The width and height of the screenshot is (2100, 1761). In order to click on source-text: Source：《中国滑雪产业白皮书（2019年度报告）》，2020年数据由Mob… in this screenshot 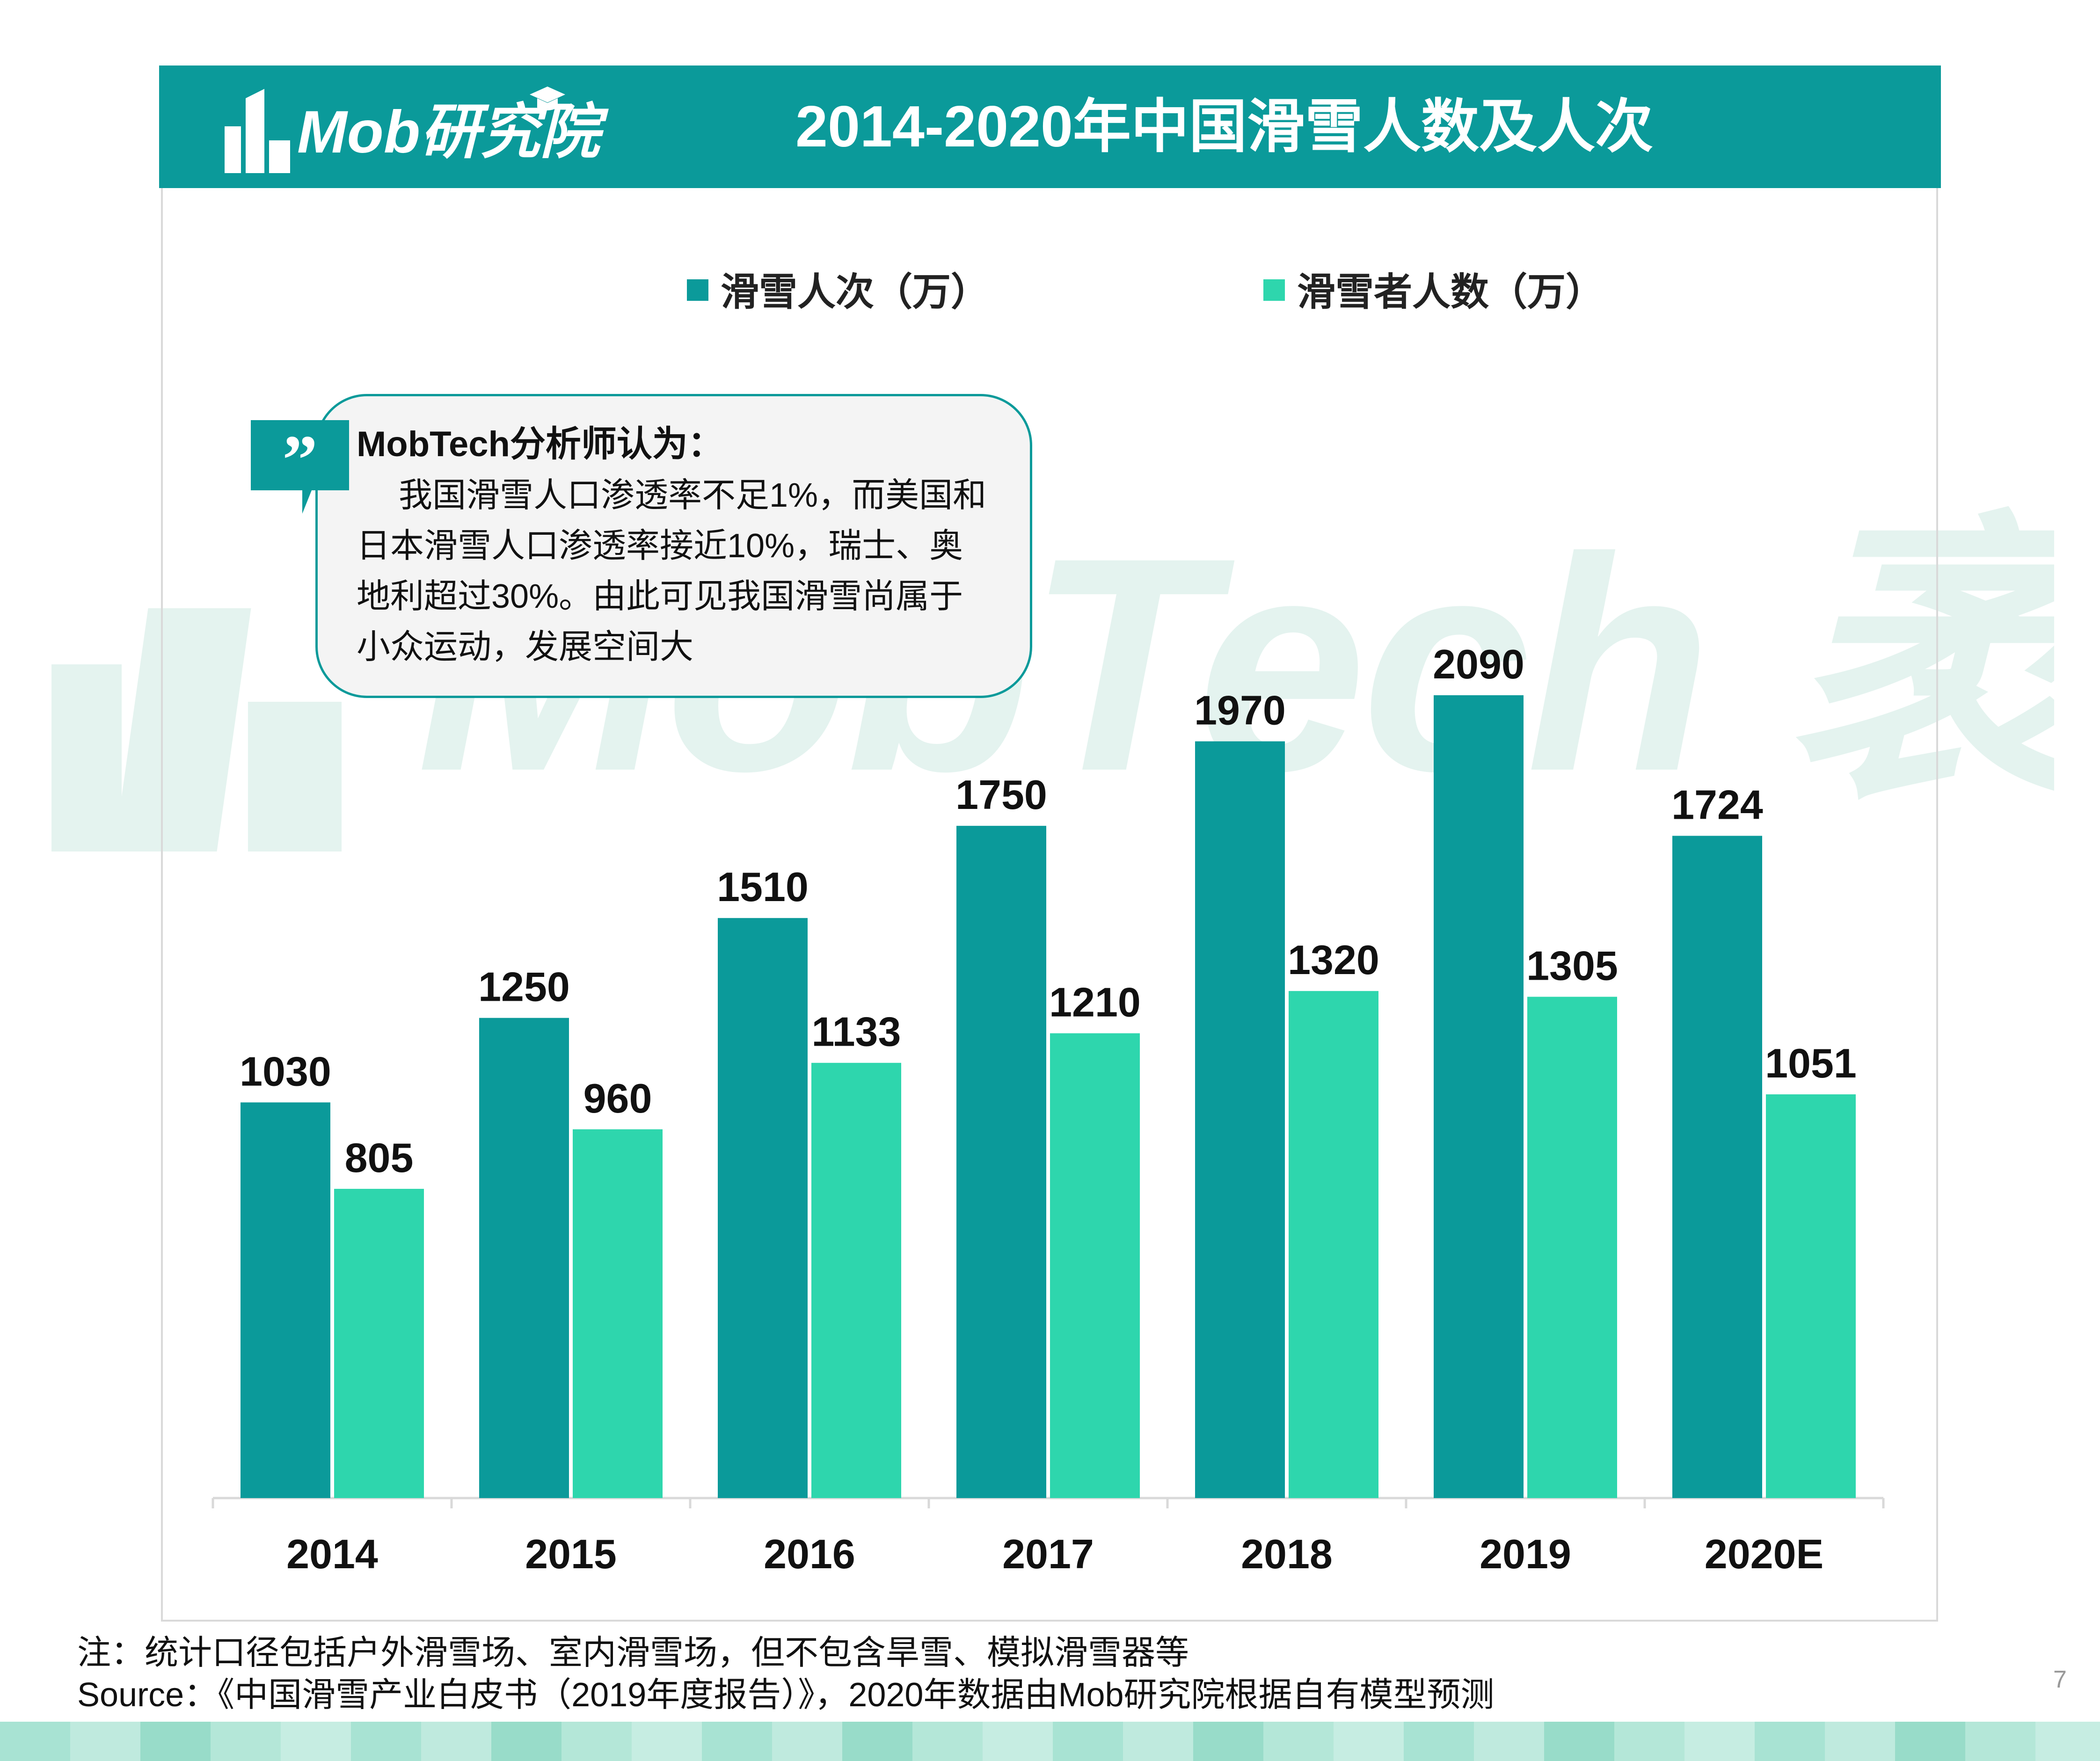, I will do `click(786, 1695)`.